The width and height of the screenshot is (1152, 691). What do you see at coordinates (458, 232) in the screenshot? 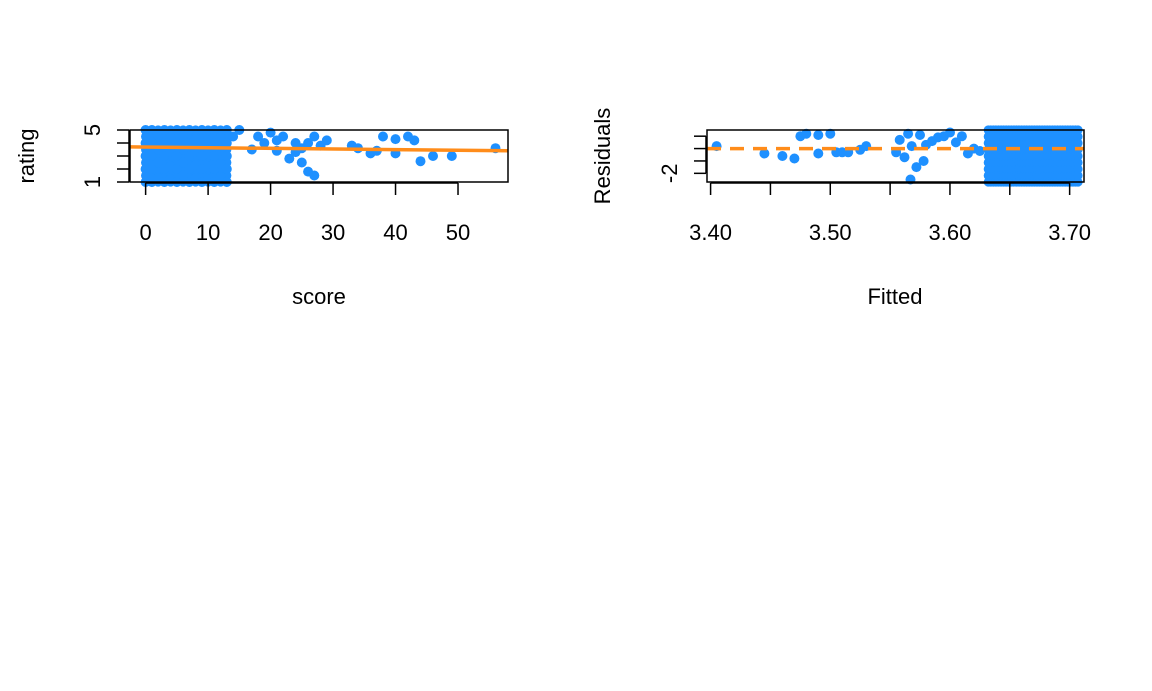
I see `x-tick-label: 50` at bounding box center [458, 232].